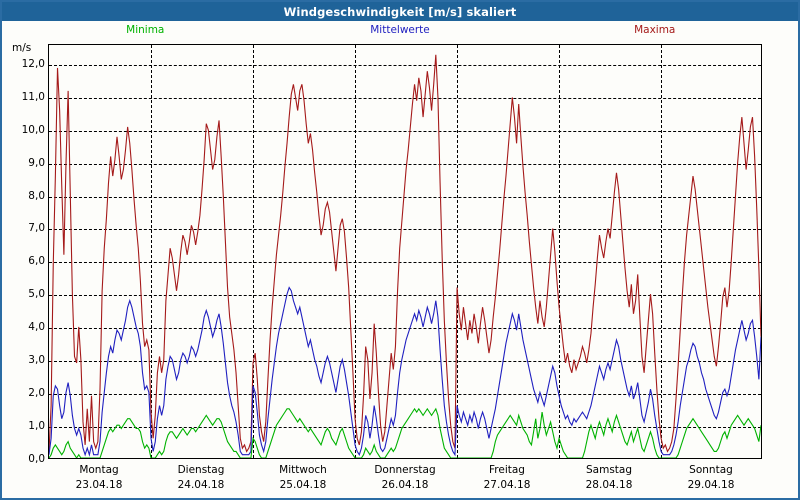 The width and height of the screenshot is (800, 500). Describe the element at coordinates (507, 470) in the screenshot. I see `x-axis-day-name: Freitag` at that location.